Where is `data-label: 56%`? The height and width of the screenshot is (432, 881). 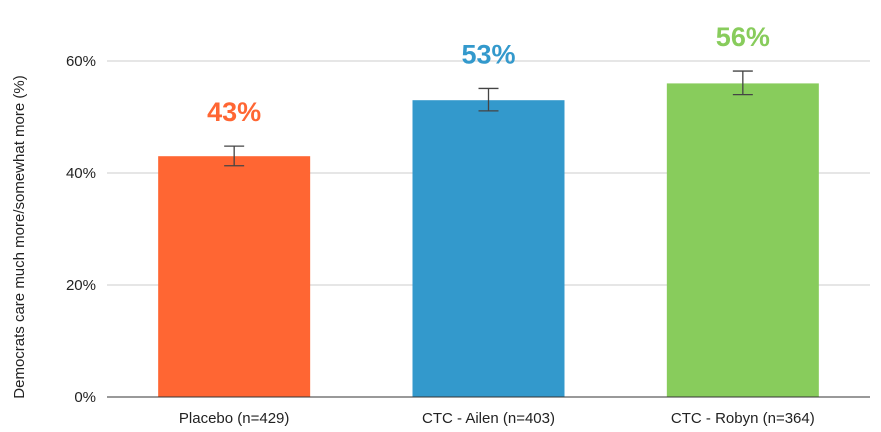
data-label: 56% is located at coordinates (743, 37).